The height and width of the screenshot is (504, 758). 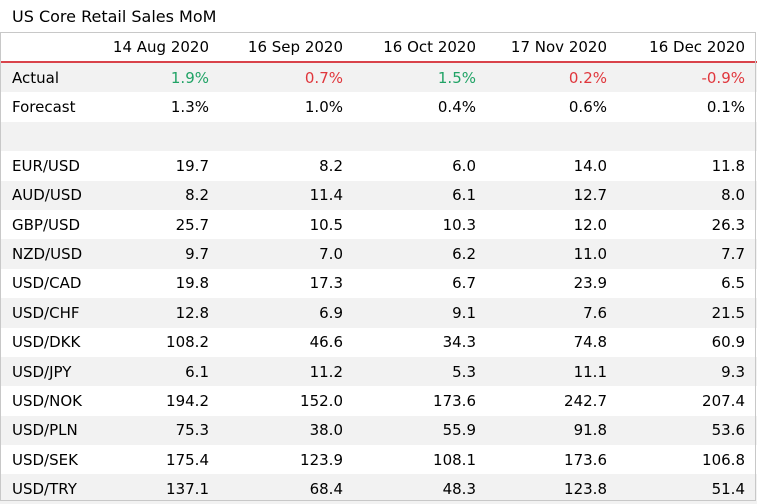 I want to click on pair-row: NZD/USD 9.7 7.0 6.2 11.0 7.7, so click(x=378, y=254).